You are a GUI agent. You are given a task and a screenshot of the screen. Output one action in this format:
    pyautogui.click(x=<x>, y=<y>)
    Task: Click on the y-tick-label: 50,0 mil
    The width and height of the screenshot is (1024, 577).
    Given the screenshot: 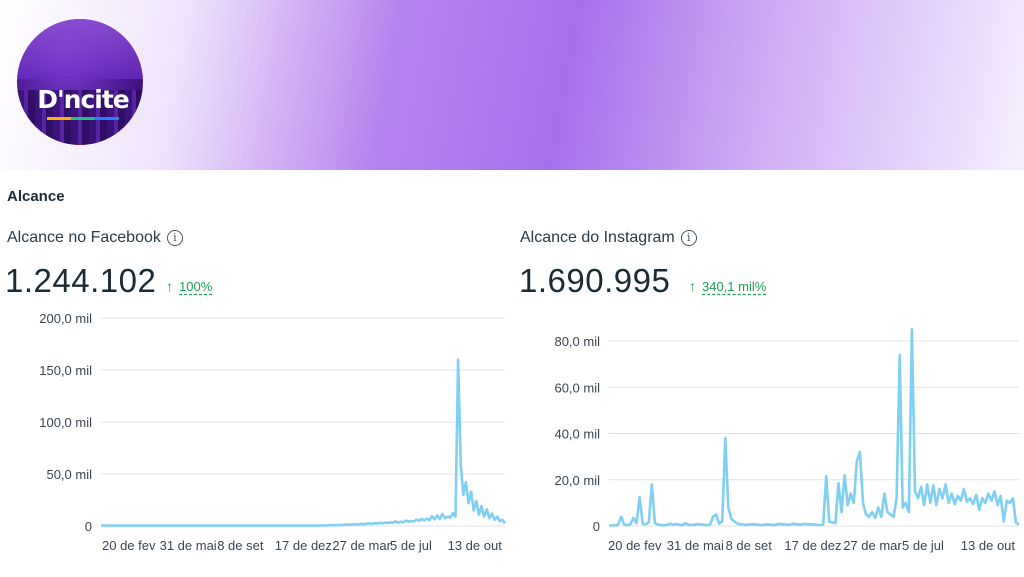 What is the action you would take?
    pyautogui.click(x=69, y=474)
    